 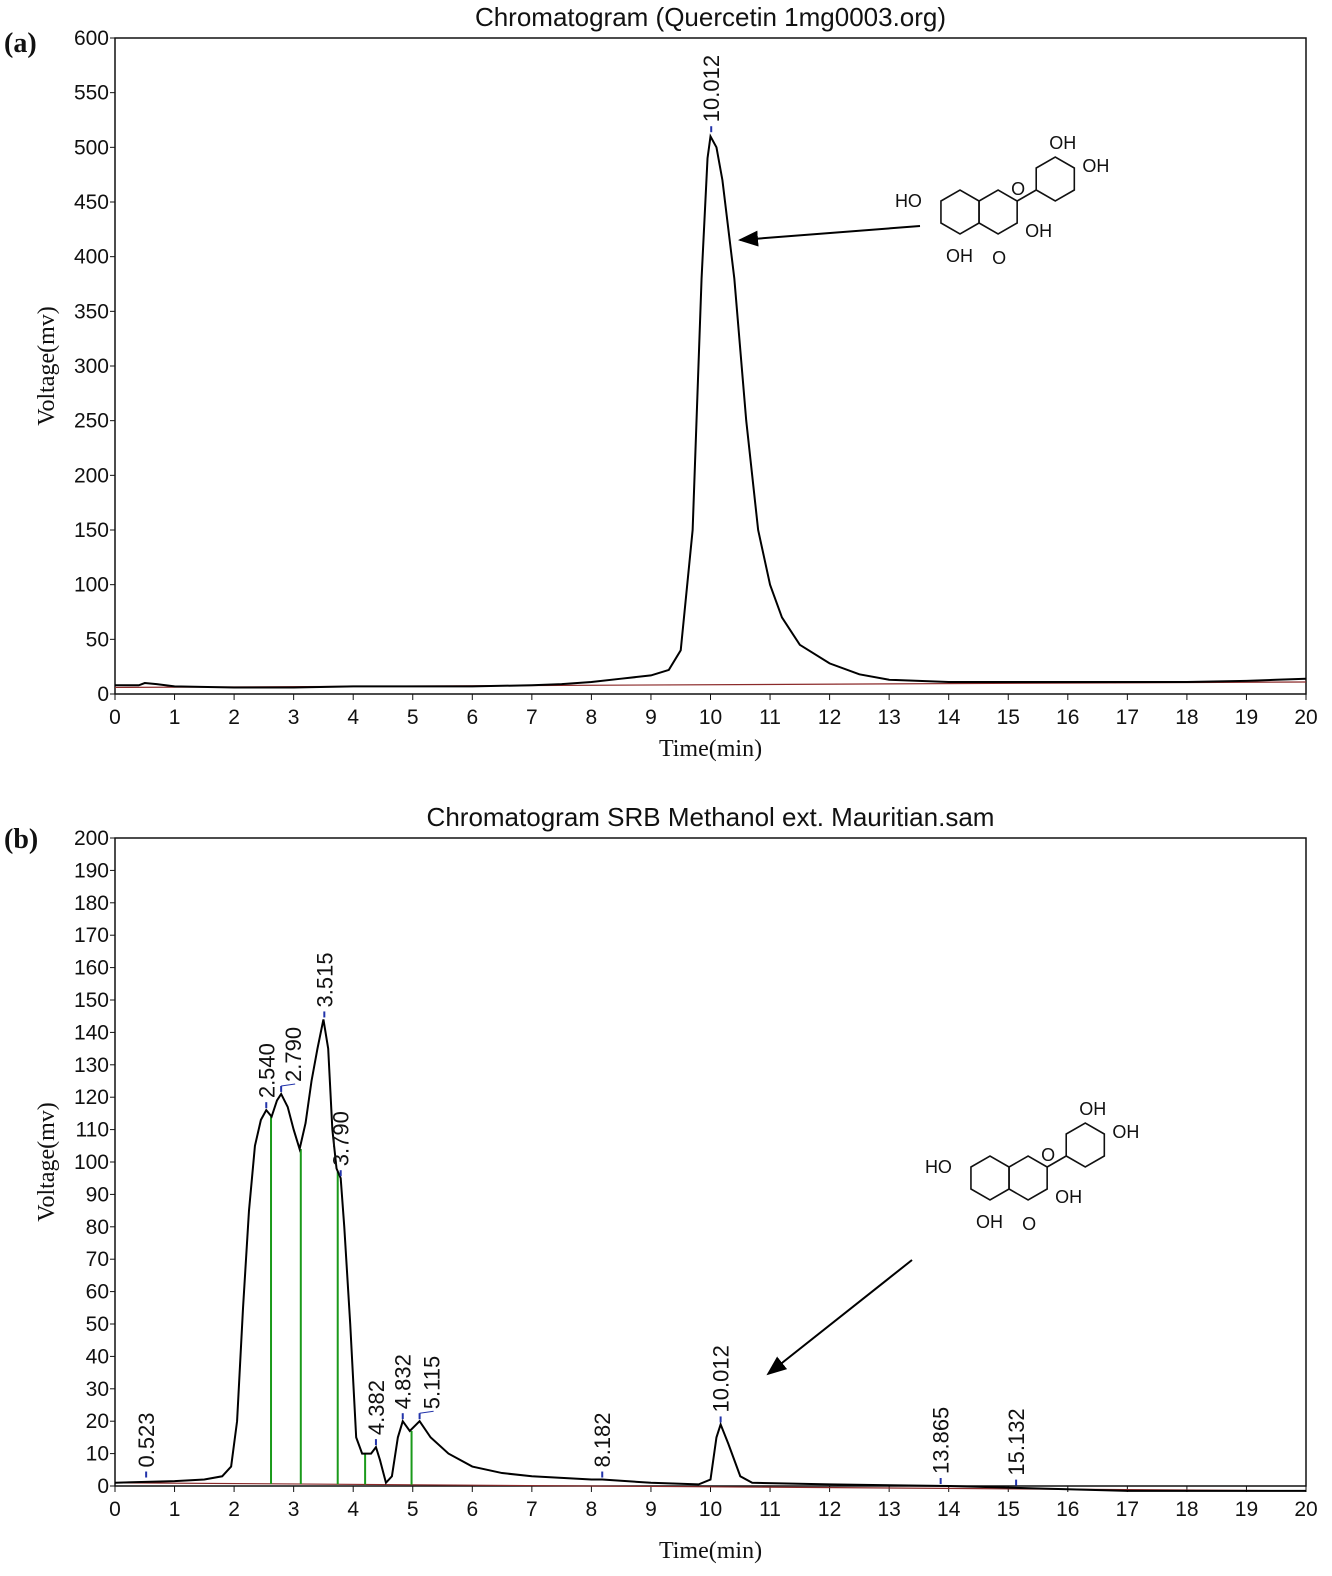 I want to click on y-tick-label: 90, so click(x=97, y=1194).